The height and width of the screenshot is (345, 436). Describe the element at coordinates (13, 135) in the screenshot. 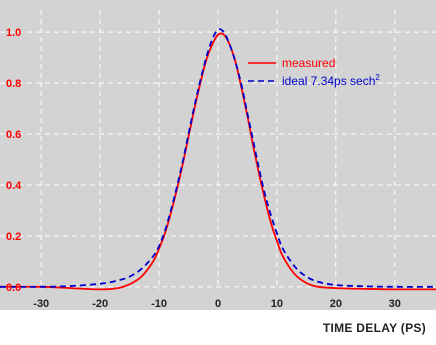

I see `y-tick-label: 0.6` at that location.